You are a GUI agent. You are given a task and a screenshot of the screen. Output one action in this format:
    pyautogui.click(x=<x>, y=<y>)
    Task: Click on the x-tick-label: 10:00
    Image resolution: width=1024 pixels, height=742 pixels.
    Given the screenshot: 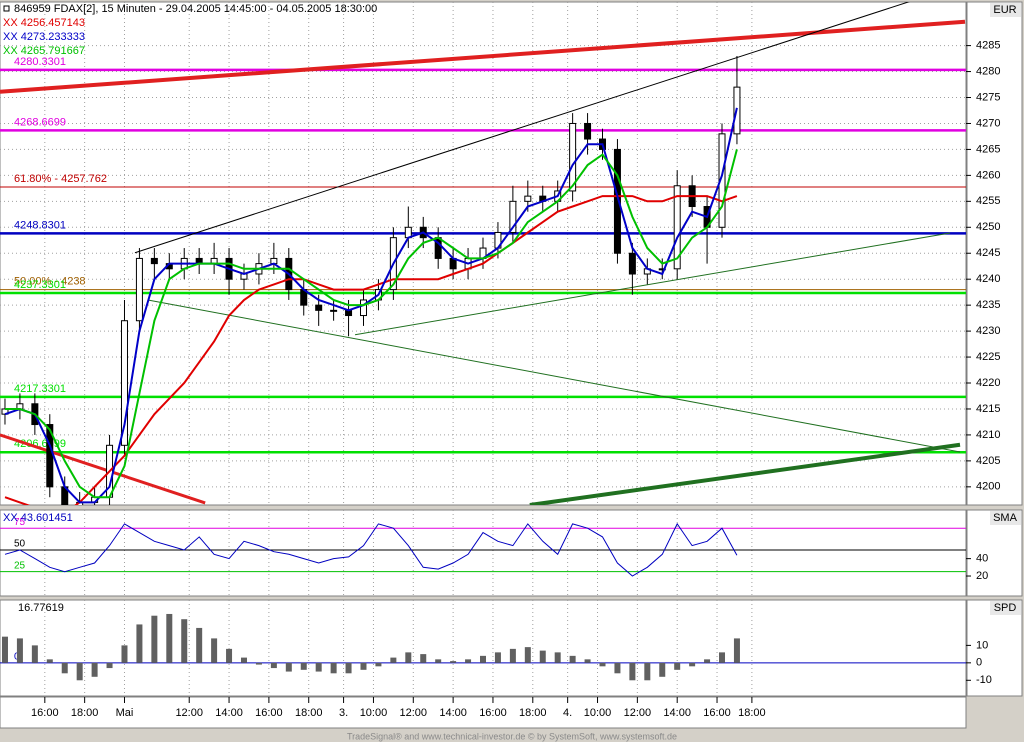 What is the action you would take?
    pyautogui.click(x=374, y=713)
    